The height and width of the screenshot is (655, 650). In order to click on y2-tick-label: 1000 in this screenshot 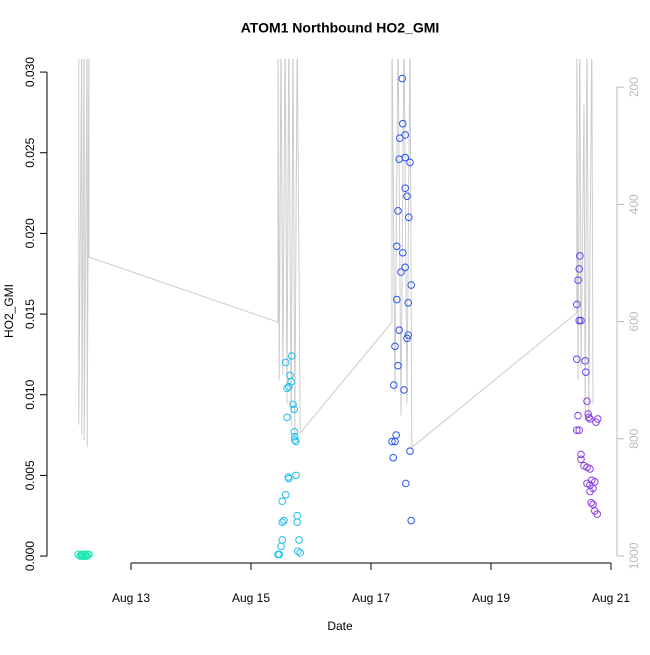, I will do `click(634, 555)`.